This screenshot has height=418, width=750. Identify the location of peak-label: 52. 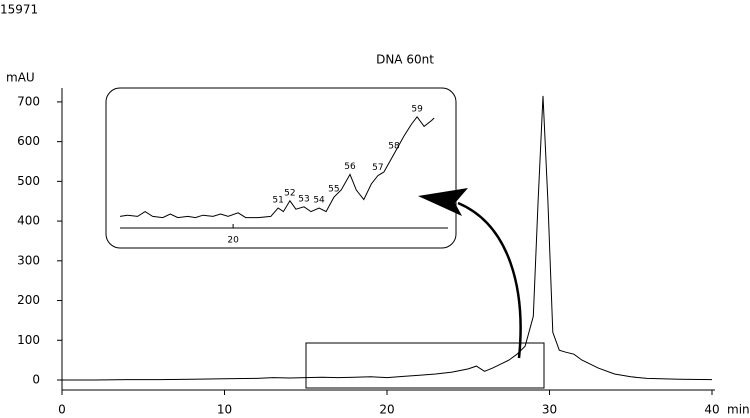
(289, 193).